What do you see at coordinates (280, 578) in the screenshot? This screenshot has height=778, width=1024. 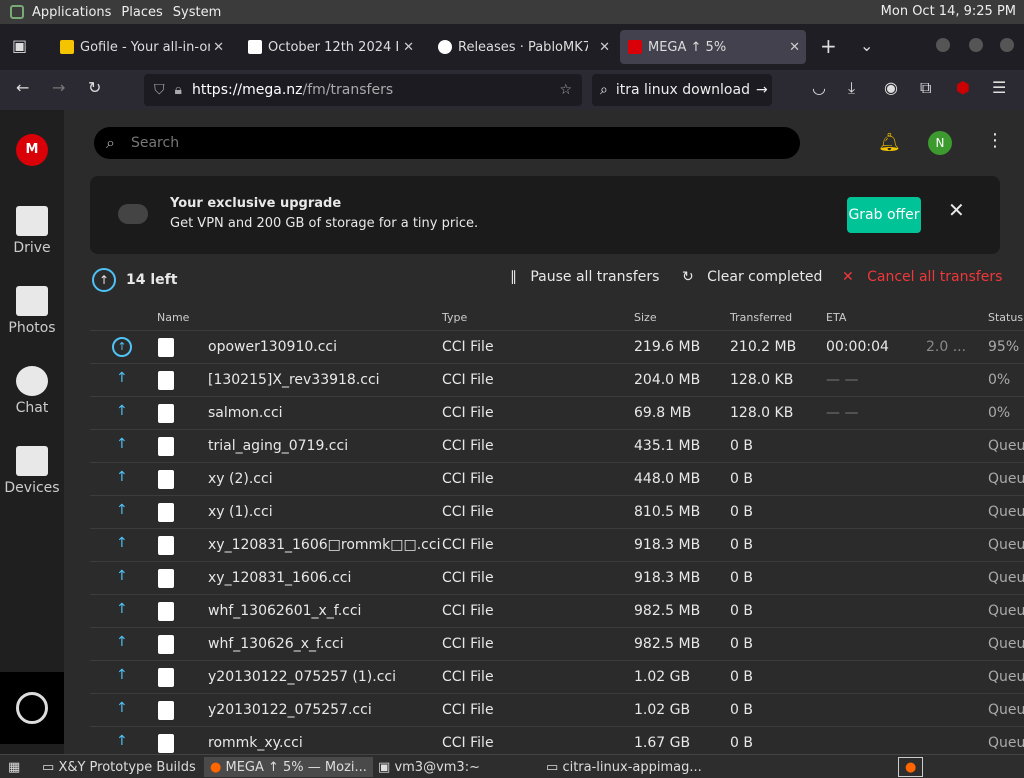 I see `file-name: xy_120831_1606.cci` at bounding box center [280, 578].